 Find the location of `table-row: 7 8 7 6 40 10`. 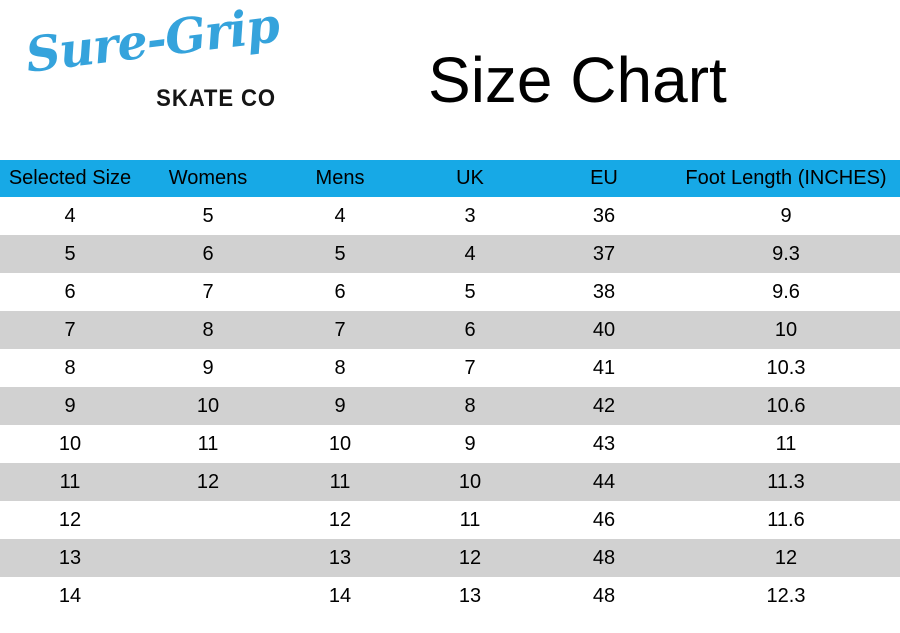

table-row: 7 8 7 6 40 10 is located at coordinates (450, 330).